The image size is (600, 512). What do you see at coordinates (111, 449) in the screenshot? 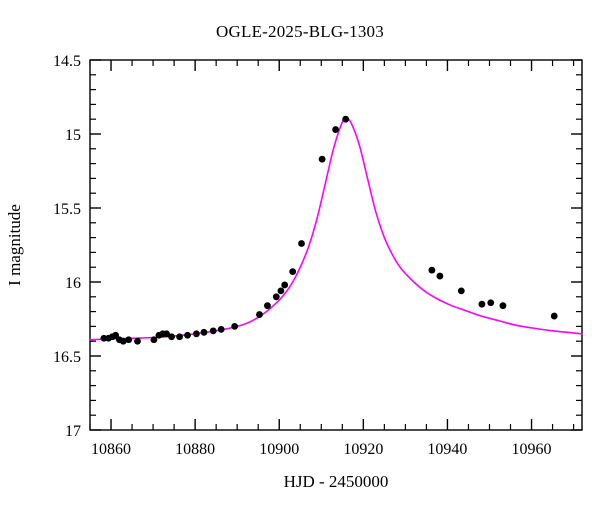
I see `x-tick-label: 10860` at bounding box center [111, 449].